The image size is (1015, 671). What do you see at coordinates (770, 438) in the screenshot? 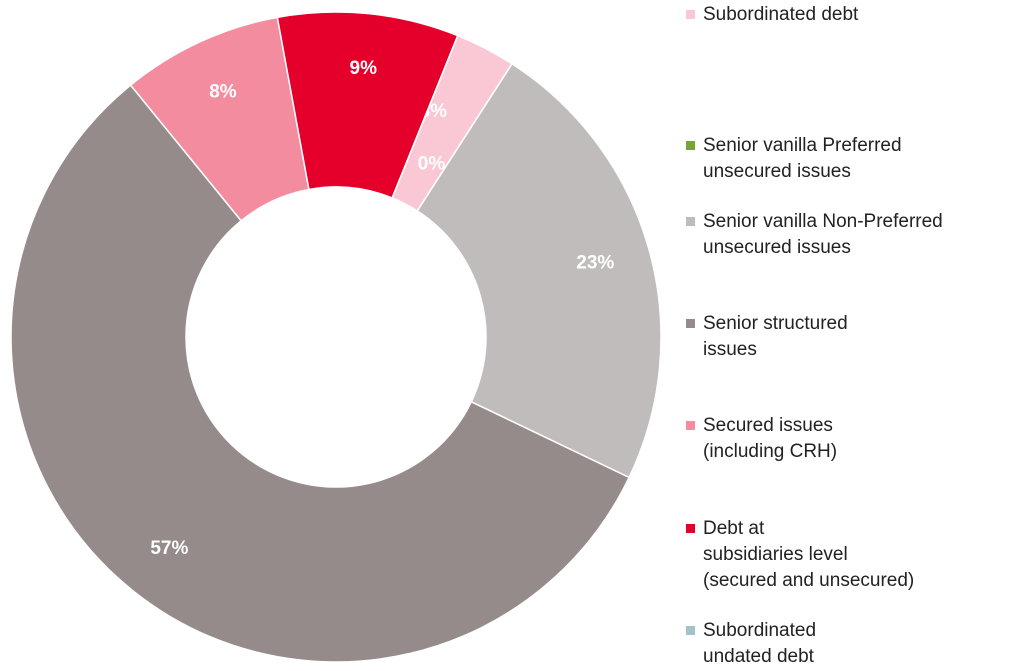
I see `legend-label: Secured issues (including CRH)` at bounding box center [770, 438].